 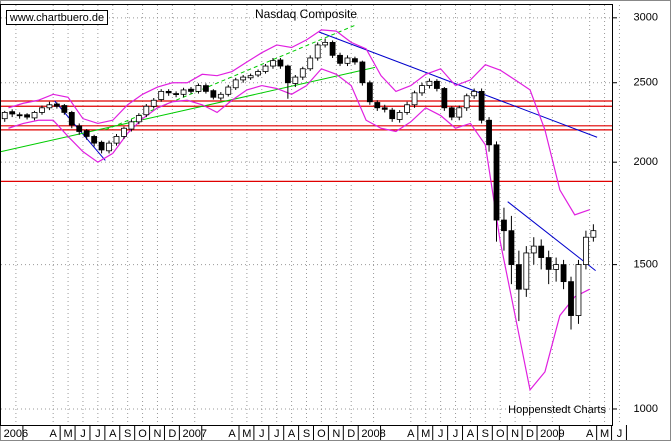 What do you see at coordinates (646, 265) in the screenshot?
I see `y-tick-label: 1500` at bounding box center [646, 265].